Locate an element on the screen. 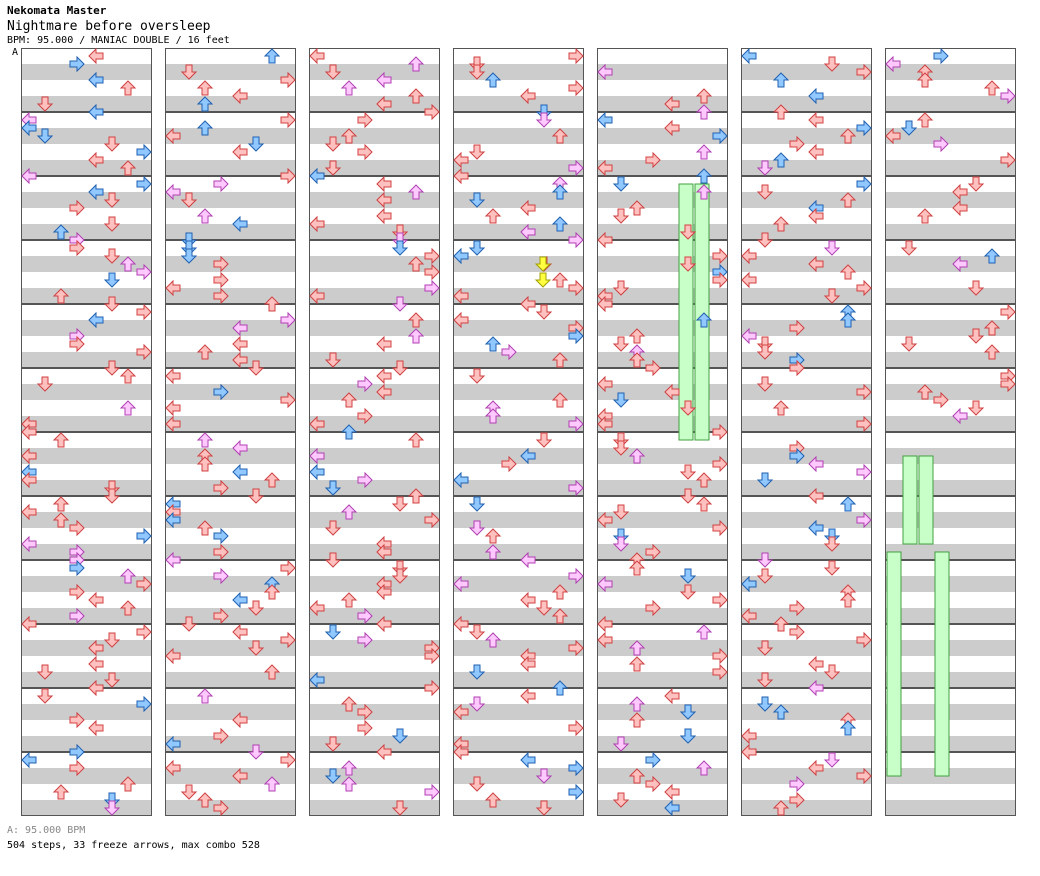 The height and width of the screenshot is (876, 1040). bpm-marker: A is located at coordinates (15, 52).